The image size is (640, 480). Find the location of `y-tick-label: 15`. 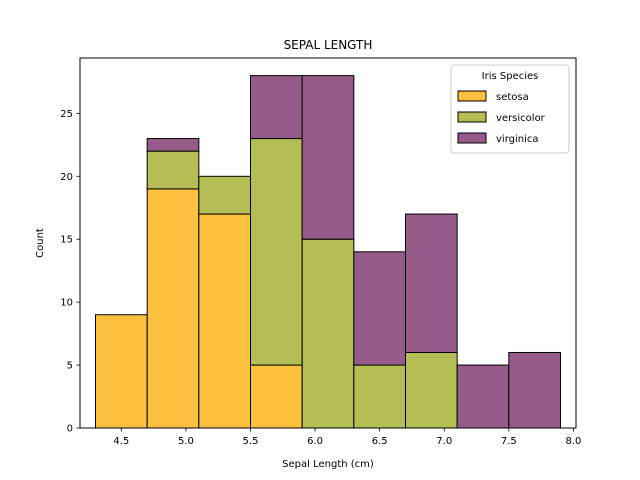

y-tick-label: 15 is located at coordinates (66, 240).